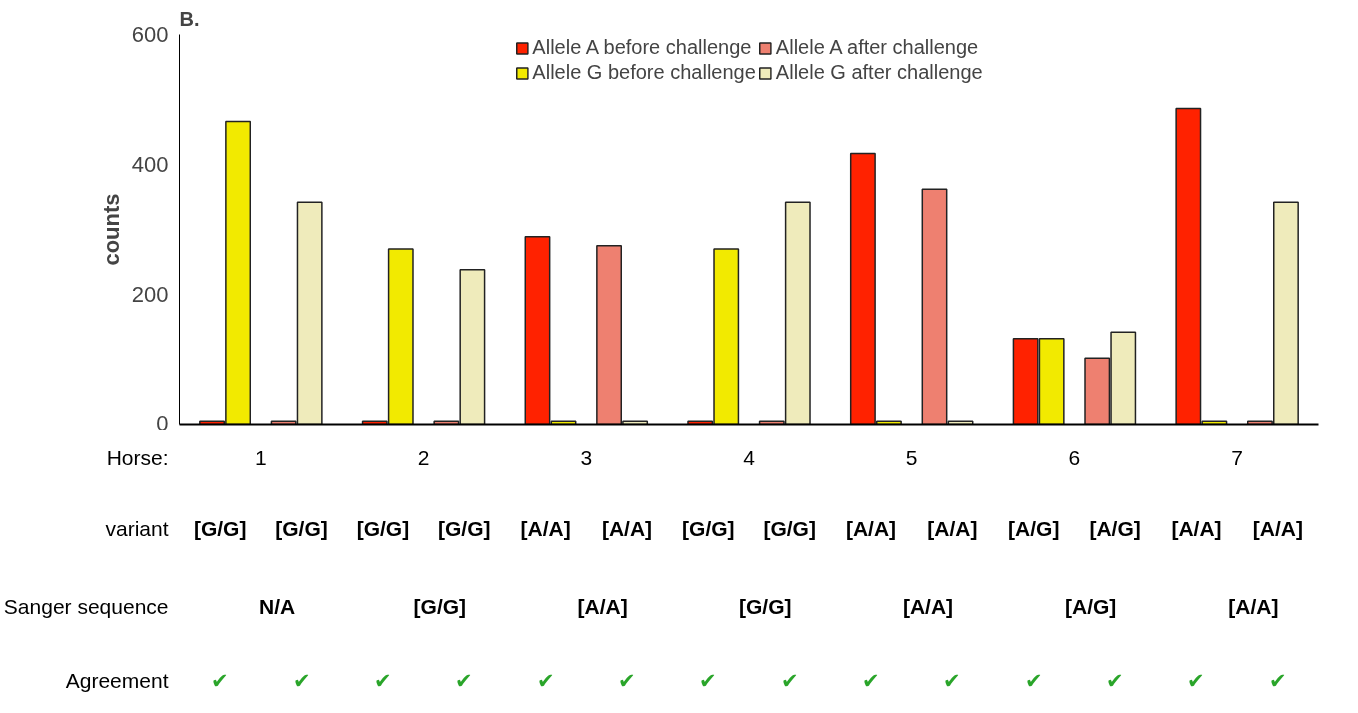 This screenshot has height=713, width=1358. Describe the element at coordinates (86, 606) in the screenshot. I see `text: Sanger sequence` at that location.